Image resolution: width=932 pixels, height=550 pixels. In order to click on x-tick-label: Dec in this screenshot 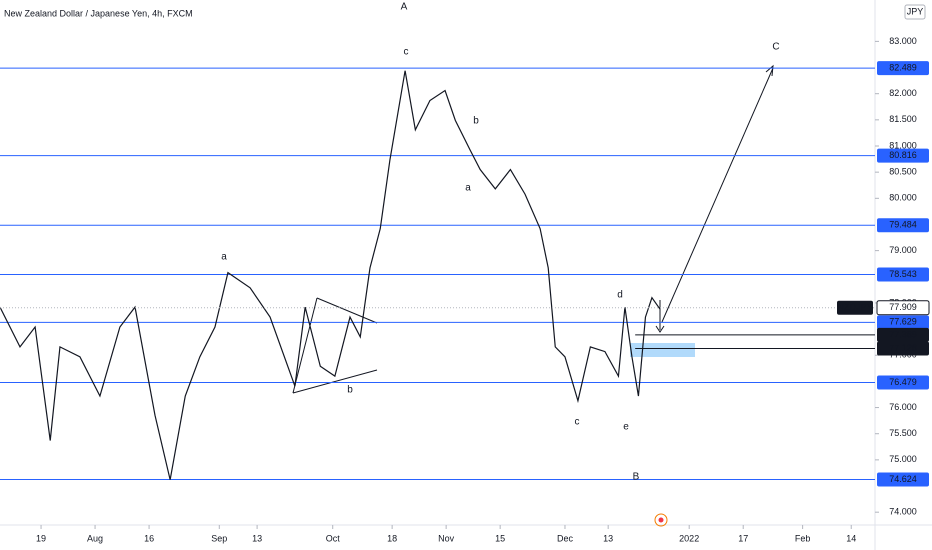, I will do `click(565, 538)`.